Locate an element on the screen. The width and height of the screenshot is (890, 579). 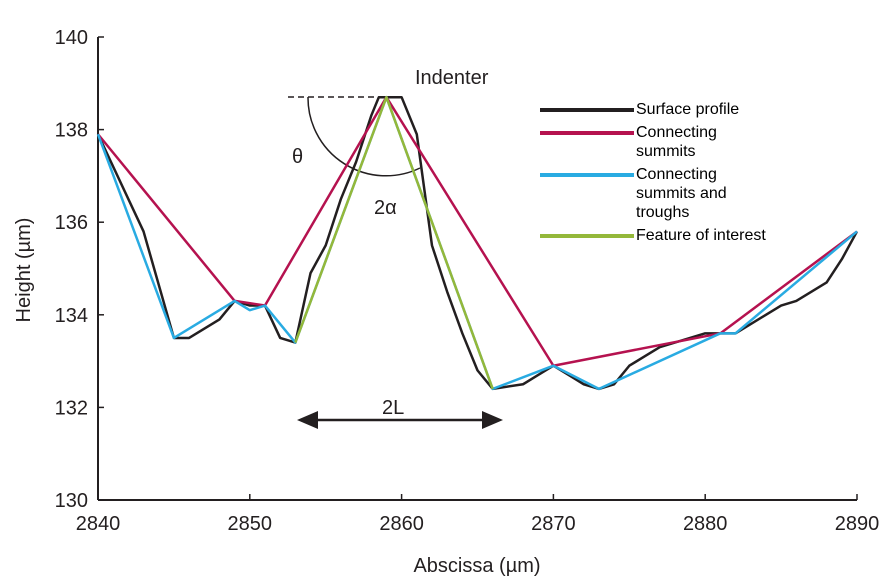
annotation: θ is located at coordinates (297, 157).